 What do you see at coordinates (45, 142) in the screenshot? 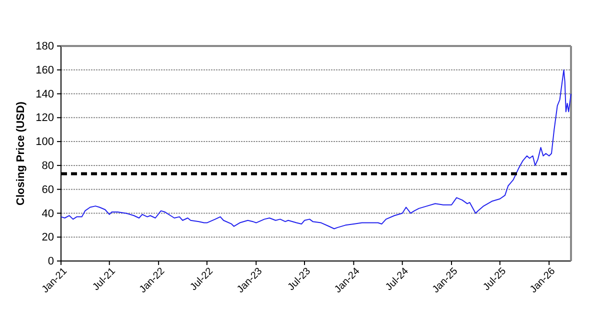
I see `y-tick-label: 100` at bounding box center [45, 142].